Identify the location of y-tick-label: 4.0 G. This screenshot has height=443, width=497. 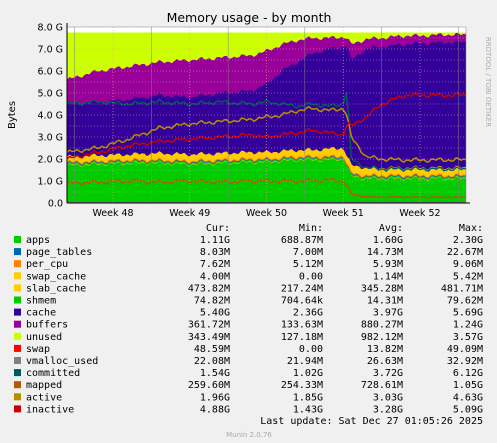
(51, 116).